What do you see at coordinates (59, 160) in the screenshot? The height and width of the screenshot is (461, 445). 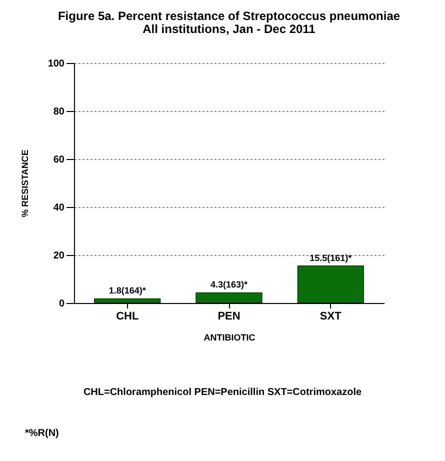 I see `y-tick-label: 60` at bounding box center [59, 160].